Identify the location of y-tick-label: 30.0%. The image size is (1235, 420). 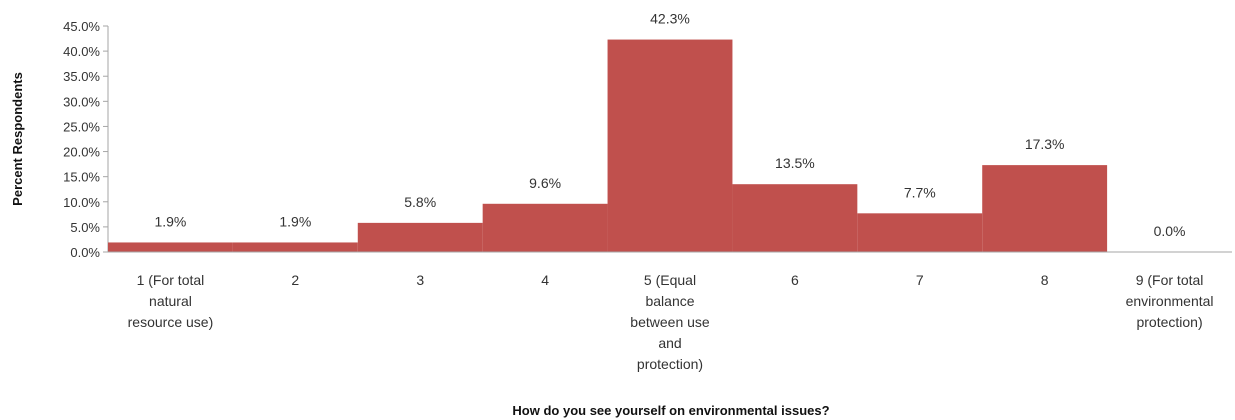
(81, 101).